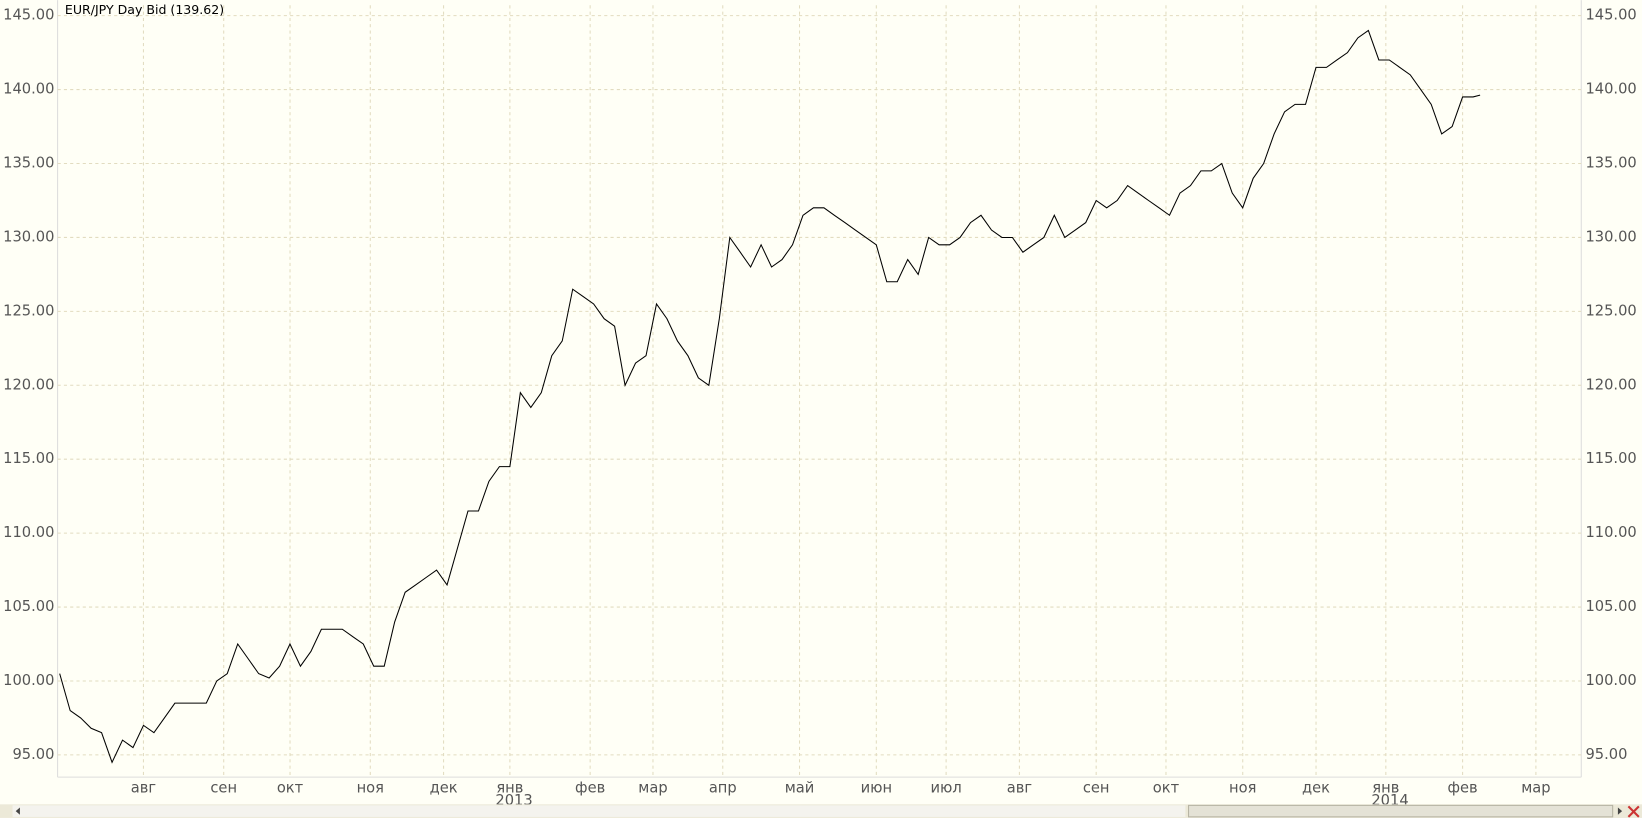 The image size is (1642, 818). Describe the element at coordinates (876, 788) in the screenshot. I see `x-tick-label: июн` at that location.